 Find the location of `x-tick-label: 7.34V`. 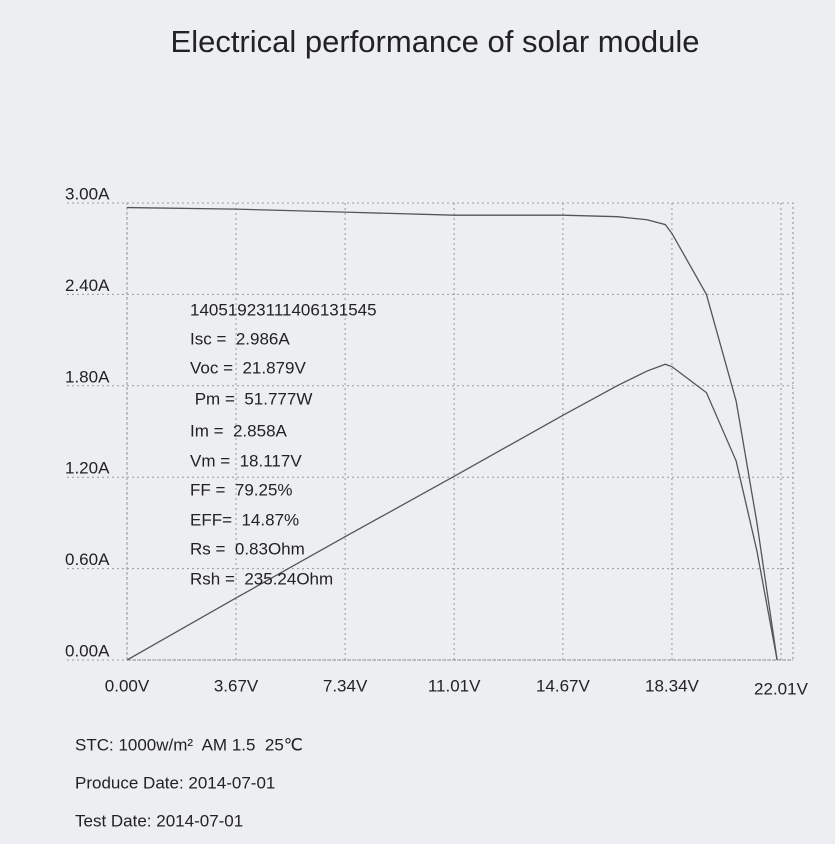

x-tick-label: 7.34V is located at coordinates (345, 685).